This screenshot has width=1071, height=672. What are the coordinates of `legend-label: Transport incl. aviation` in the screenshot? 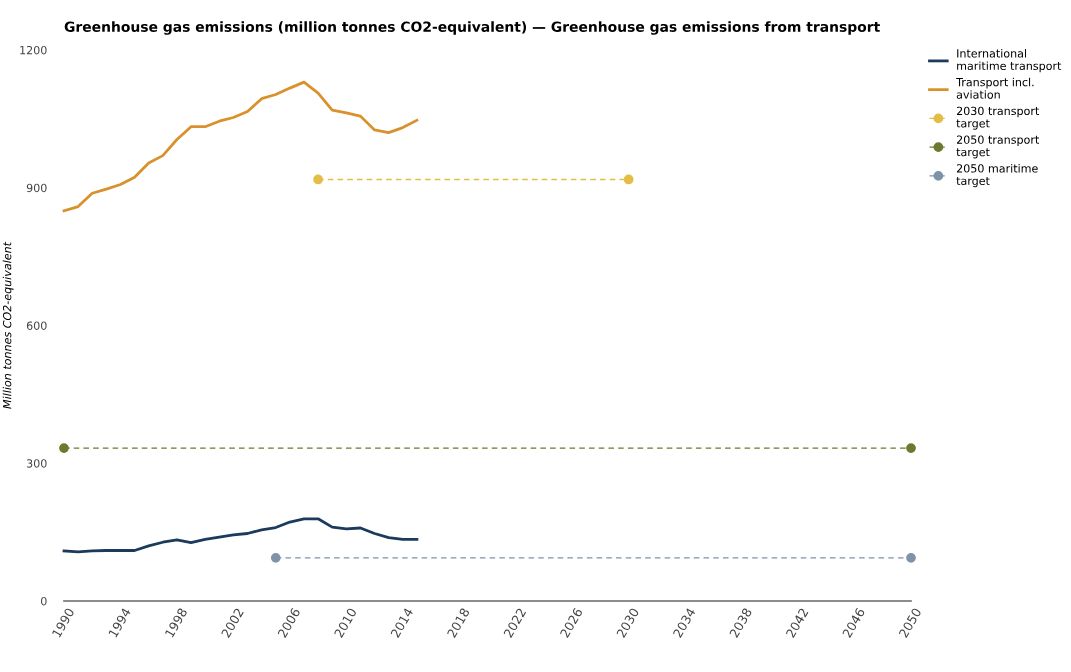 It's located at (995, 88).